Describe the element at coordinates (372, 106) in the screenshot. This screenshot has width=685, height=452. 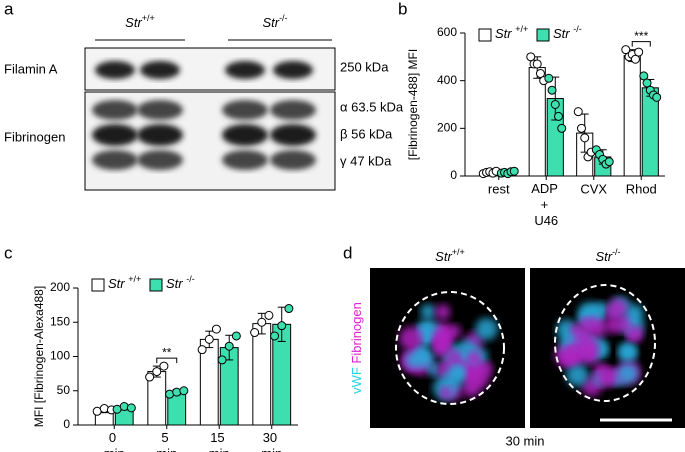
I see `band-label: α 63.5 kDa` at that location.